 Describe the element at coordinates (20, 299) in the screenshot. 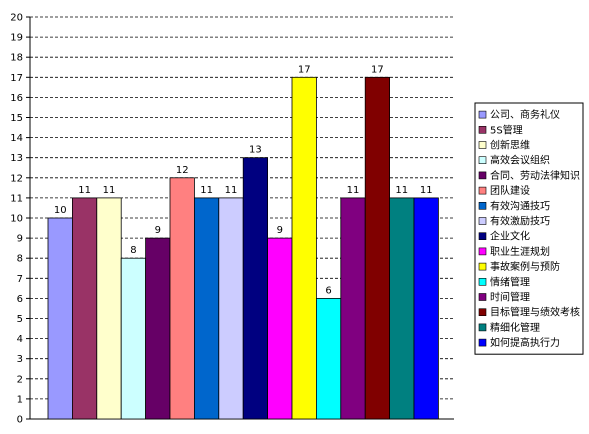

I see `y-tick-label: 6` at that location.